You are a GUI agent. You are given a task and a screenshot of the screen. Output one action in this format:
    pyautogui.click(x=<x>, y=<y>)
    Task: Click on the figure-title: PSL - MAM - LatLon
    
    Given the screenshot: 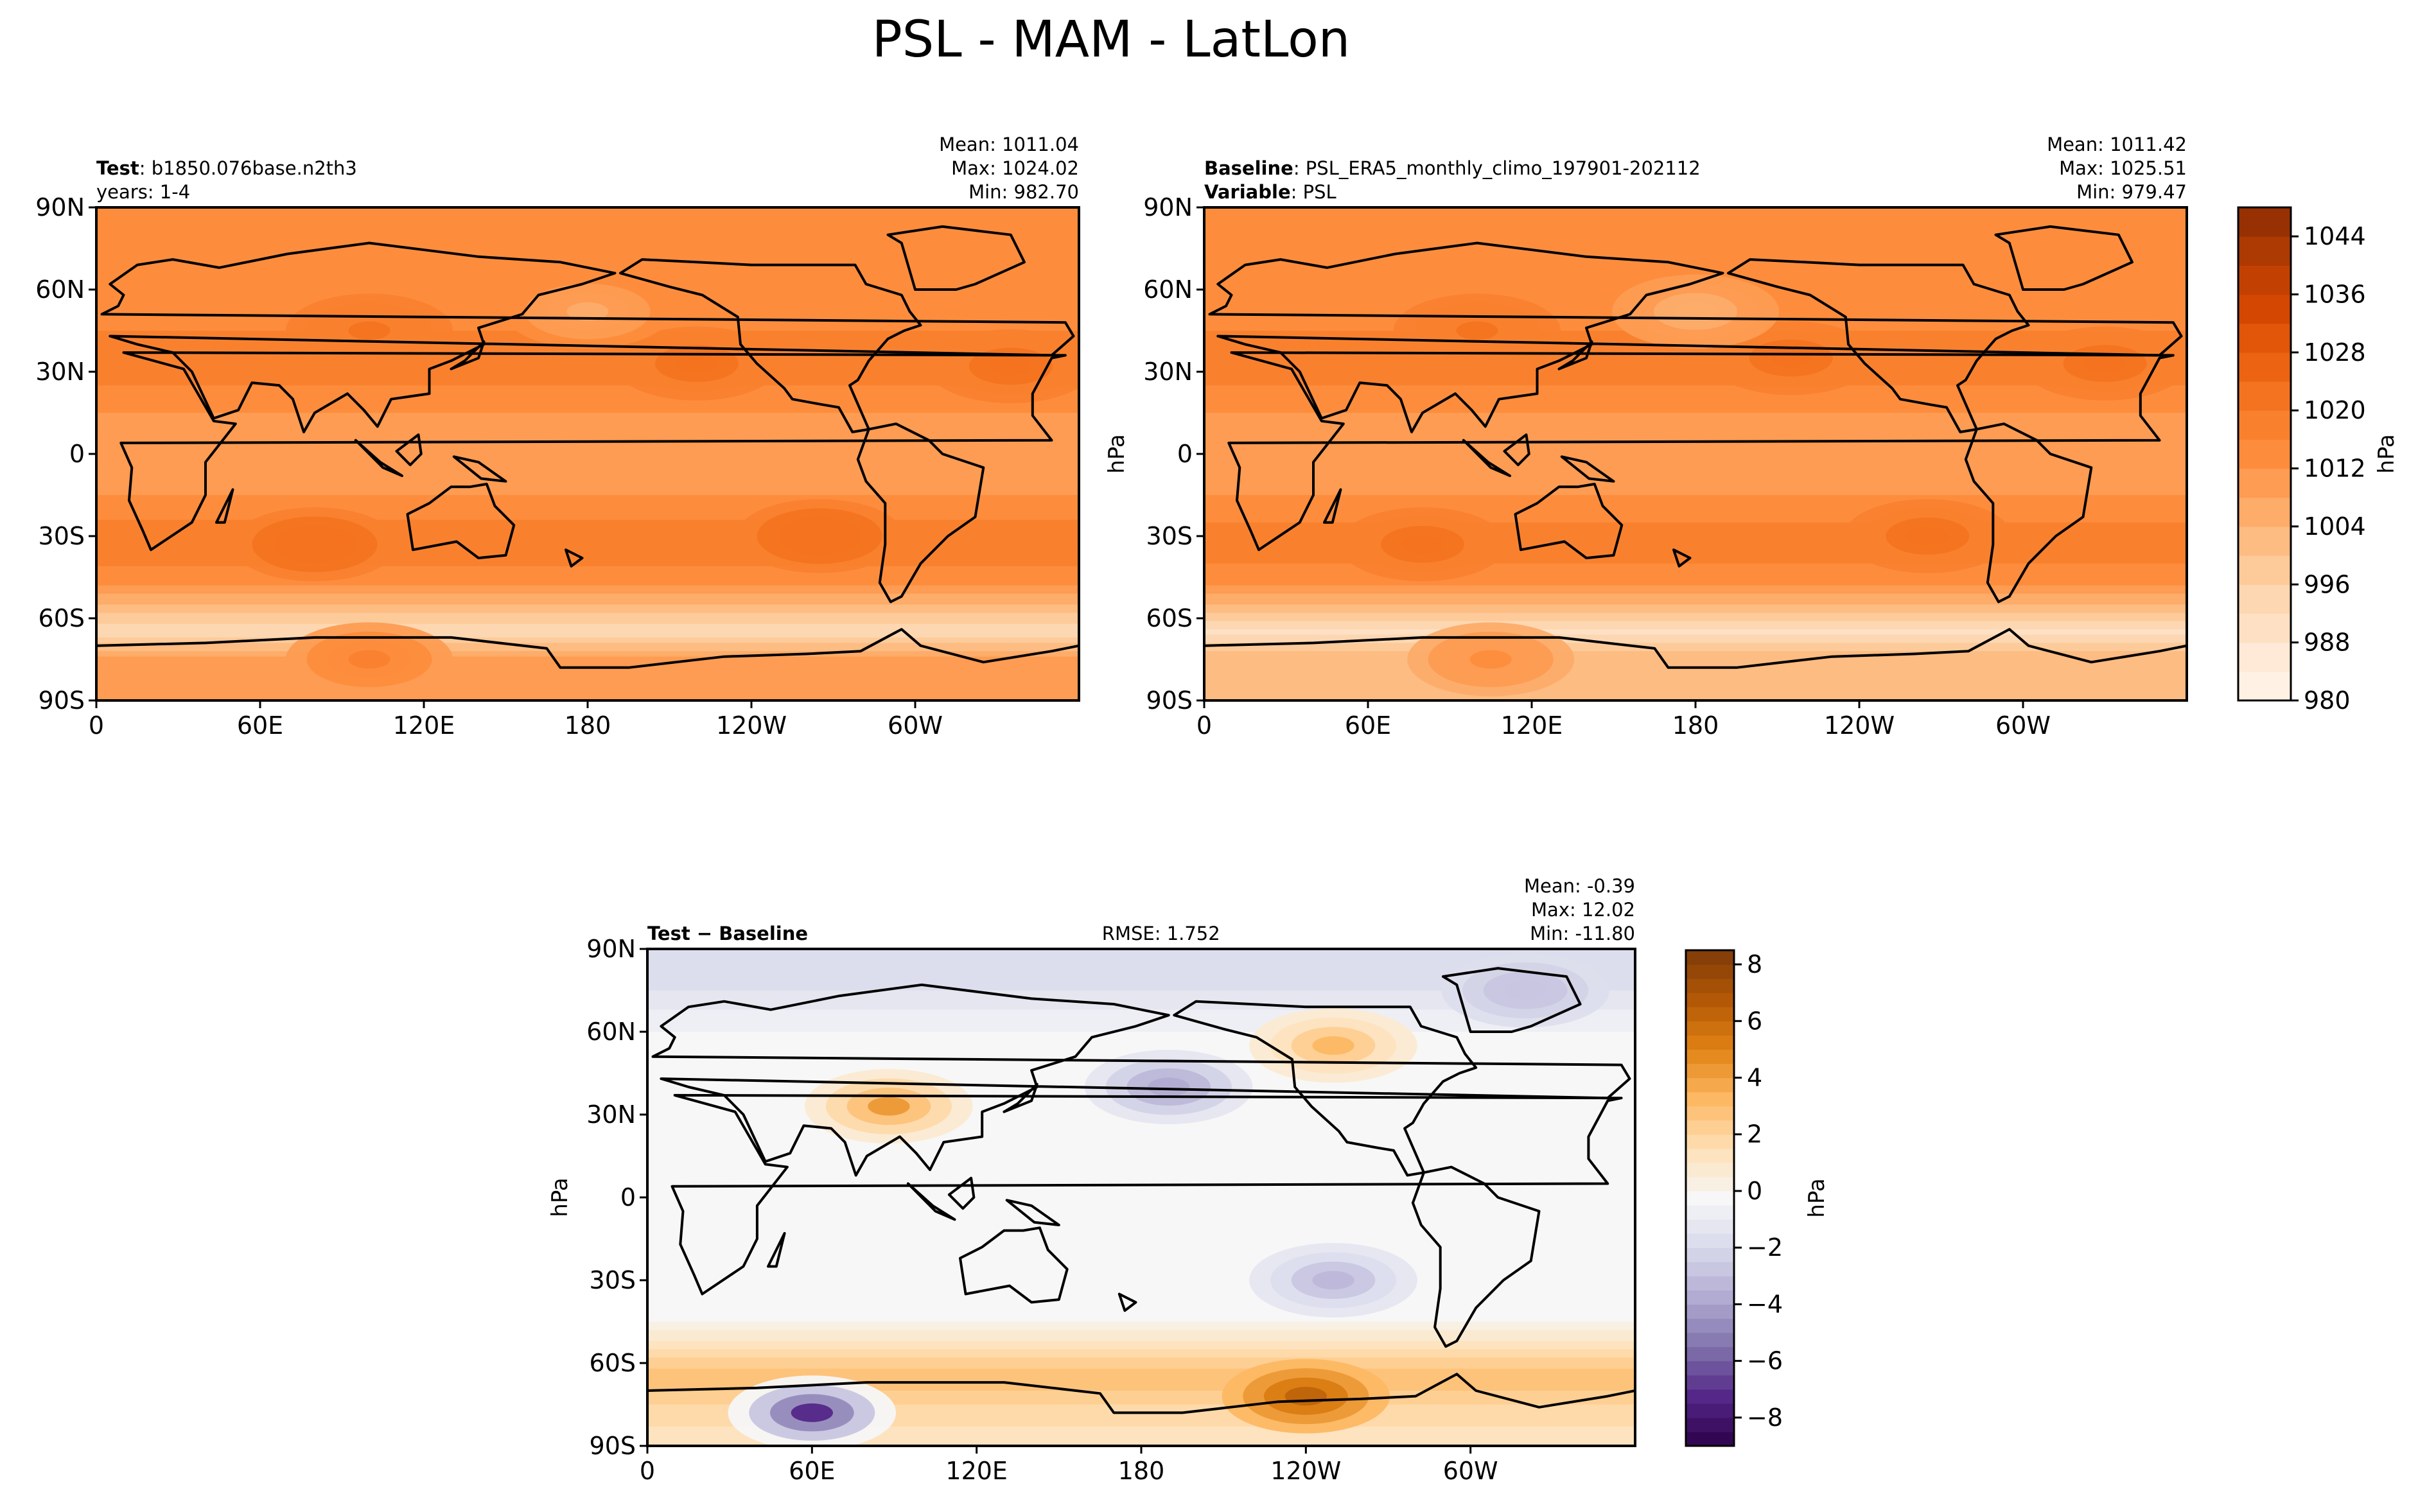 What is the action you would take?
    pyautogui.click(x=1111, y=40)
    